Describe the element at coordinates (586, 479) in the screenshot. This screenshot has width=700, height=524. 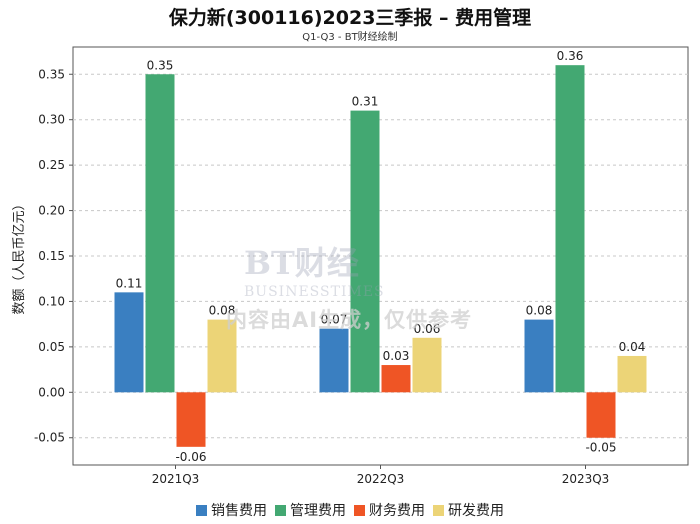
I see `x-tick-label: 2023Q3` at that location.